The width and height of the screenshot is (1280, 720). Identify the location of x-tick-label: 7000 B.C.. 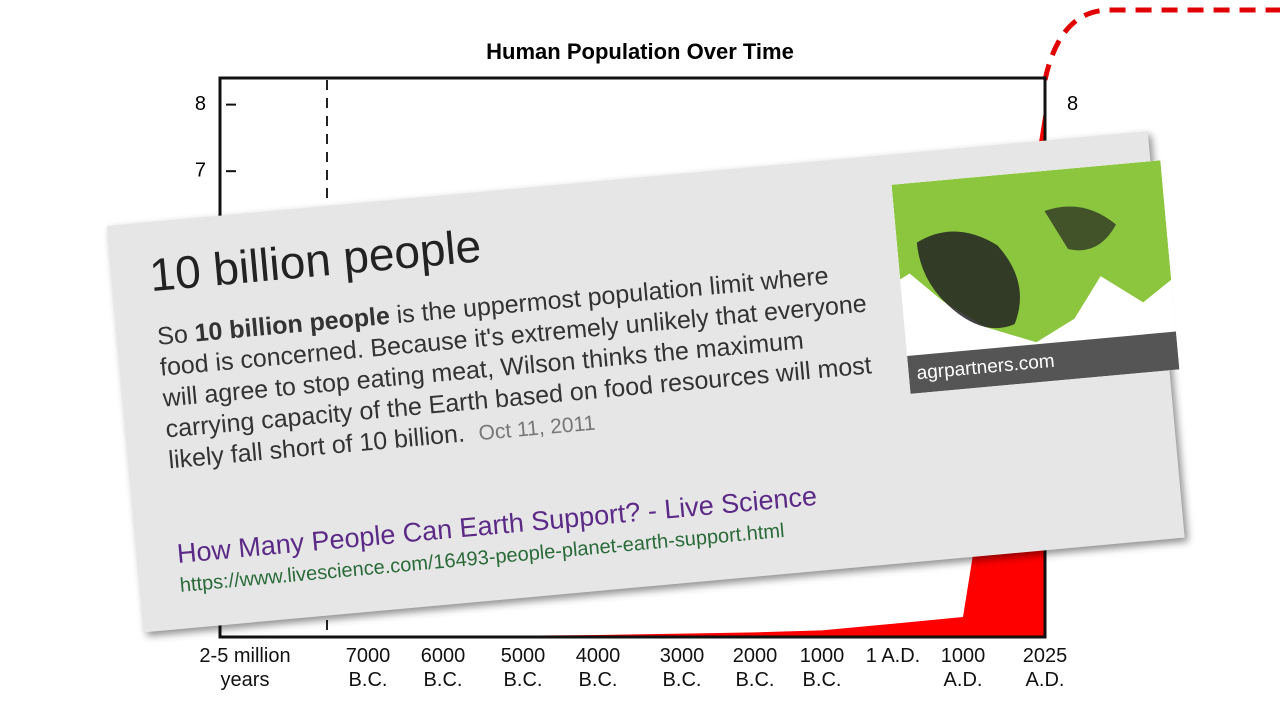
(368, 668).